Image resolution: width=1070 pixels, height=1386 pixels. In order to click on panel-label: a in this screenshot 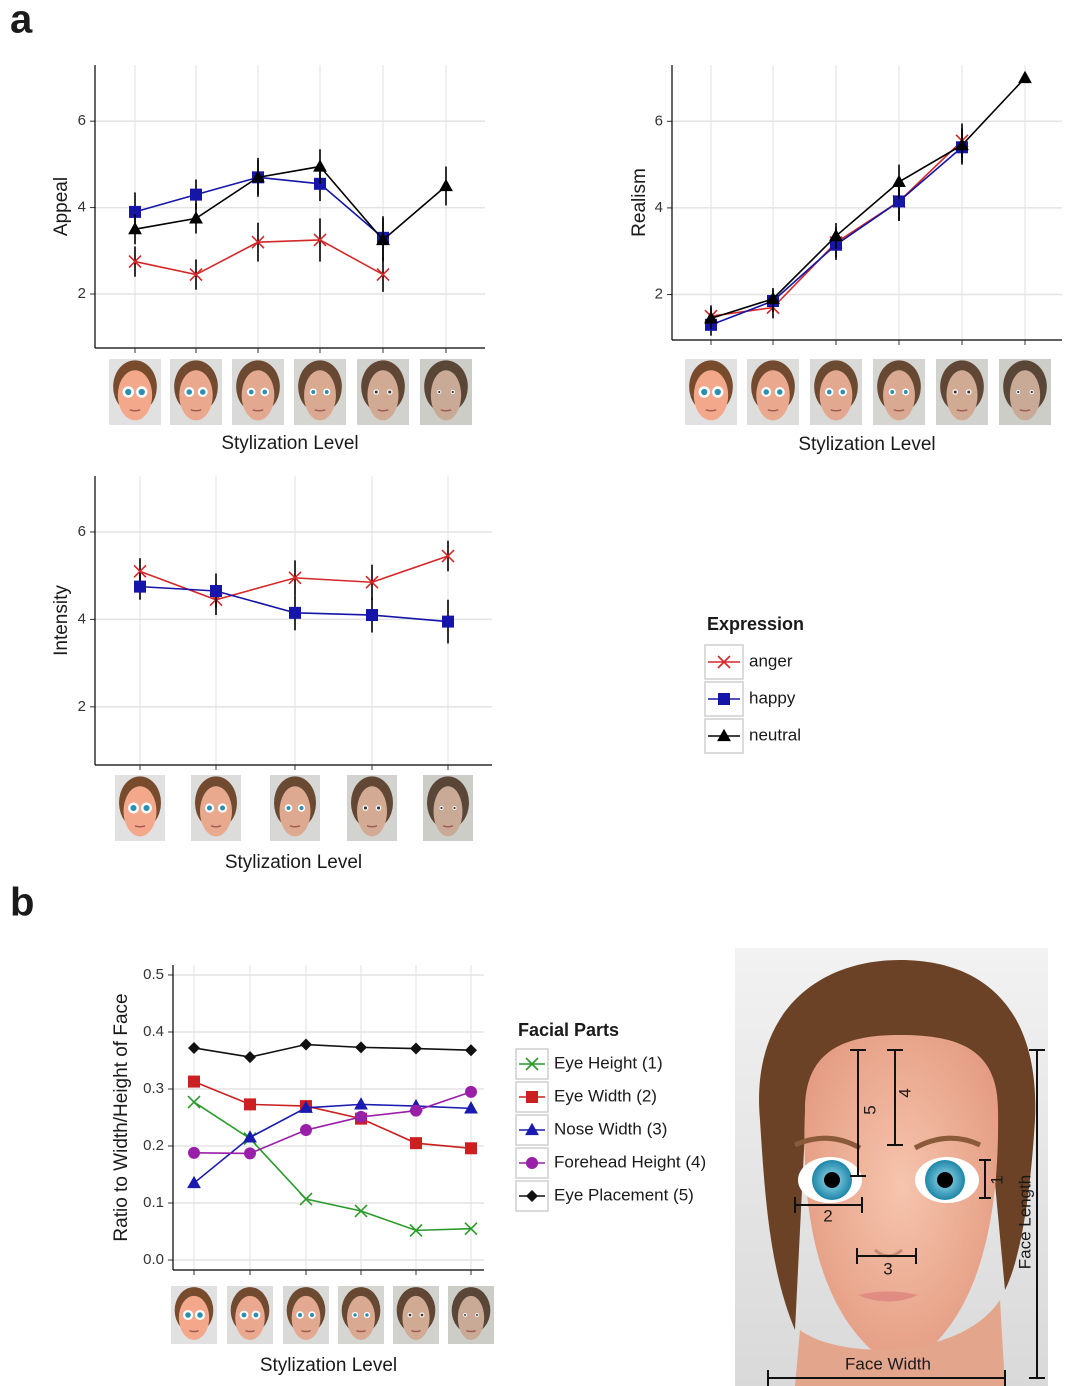, I will do `click(21, 21)`.